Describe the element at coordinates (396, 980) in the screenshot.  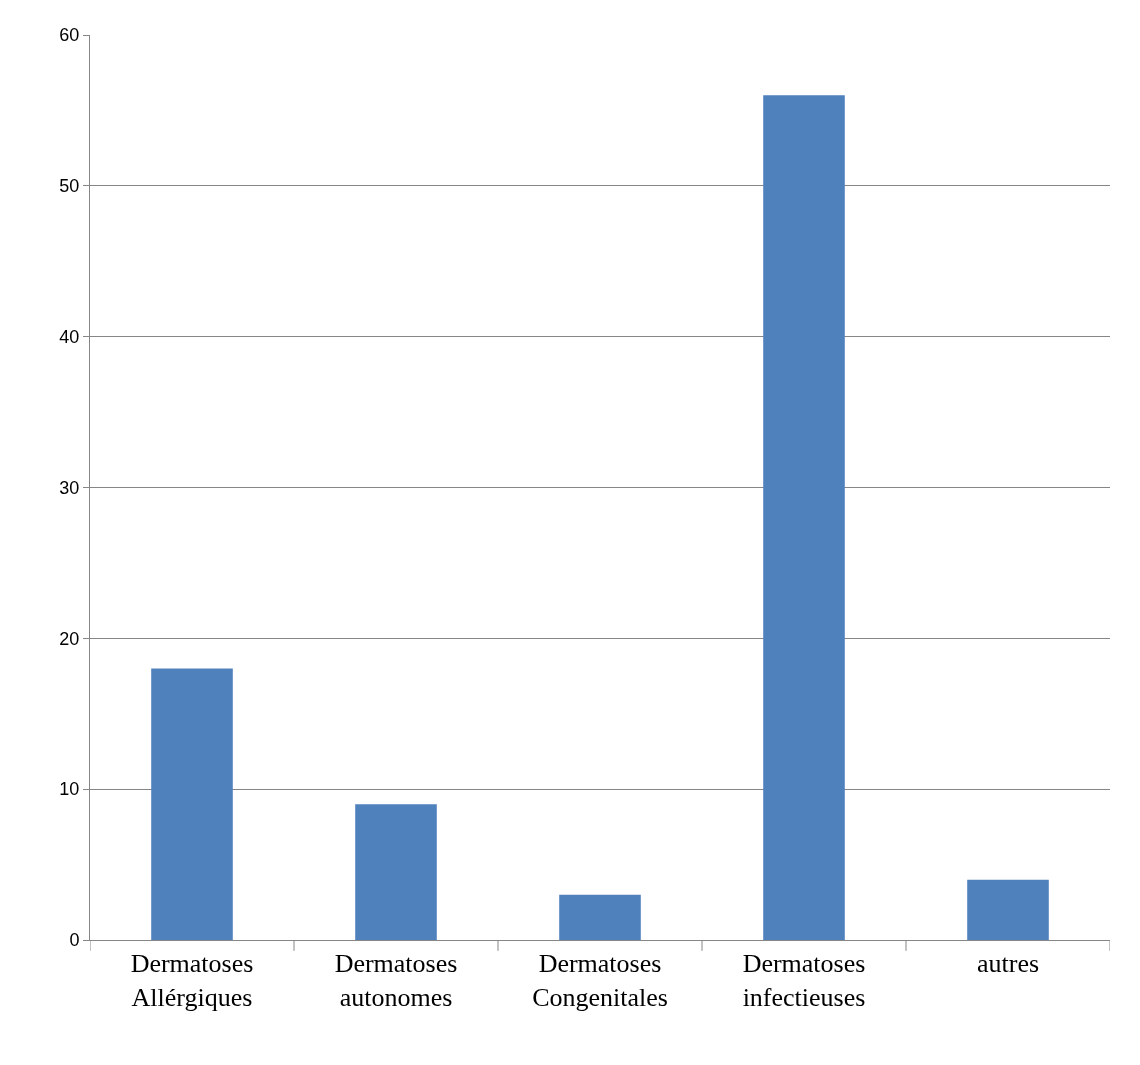
I see `x-tick-label: Dermatoses autonomes` at that location.